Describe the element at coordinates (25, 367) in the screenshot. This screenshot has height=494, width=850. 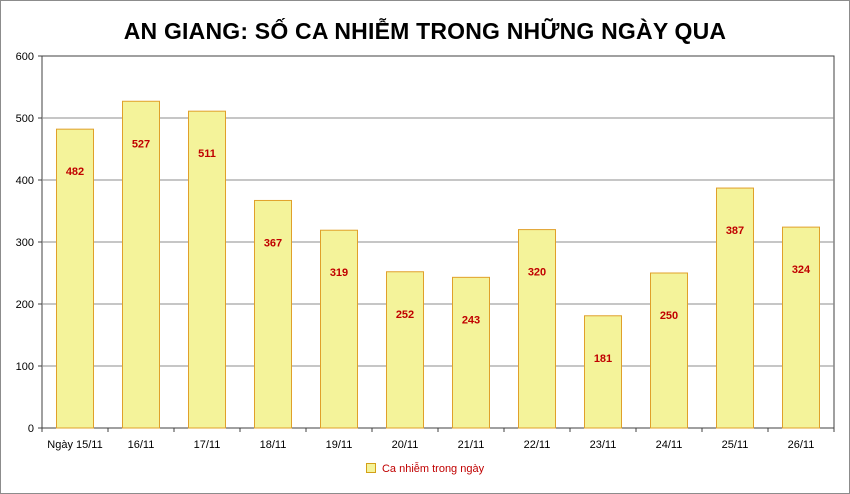
I see `y-tick-label: 100` at that location.